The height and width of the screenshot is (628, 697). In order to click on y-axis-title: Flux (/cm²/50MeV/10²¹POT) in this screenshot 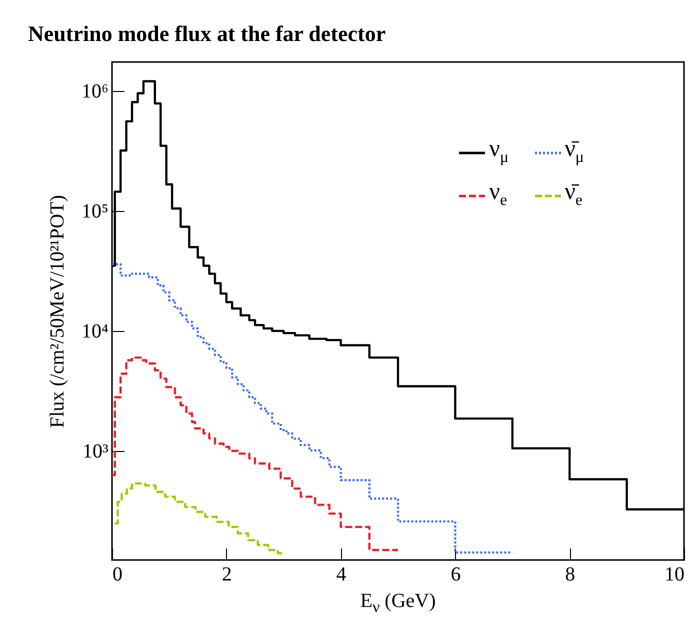, I will do `click(57, 311)`.